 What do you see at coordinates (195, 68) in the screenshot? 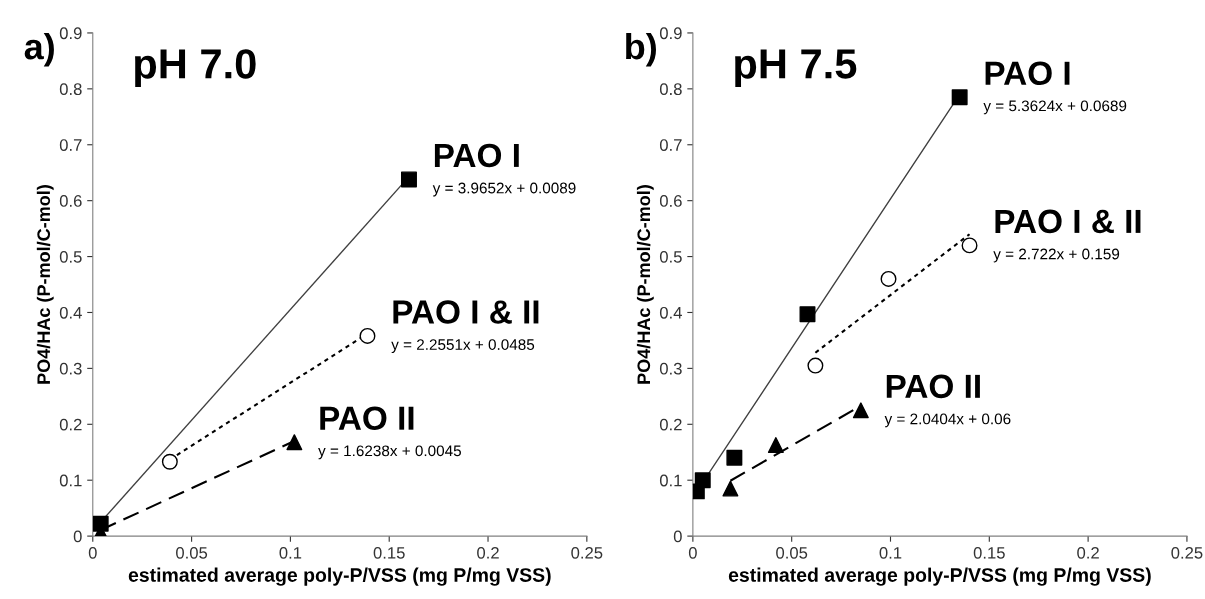
I see `chart-title: pH 7.0` at bounding box center [195, 68].